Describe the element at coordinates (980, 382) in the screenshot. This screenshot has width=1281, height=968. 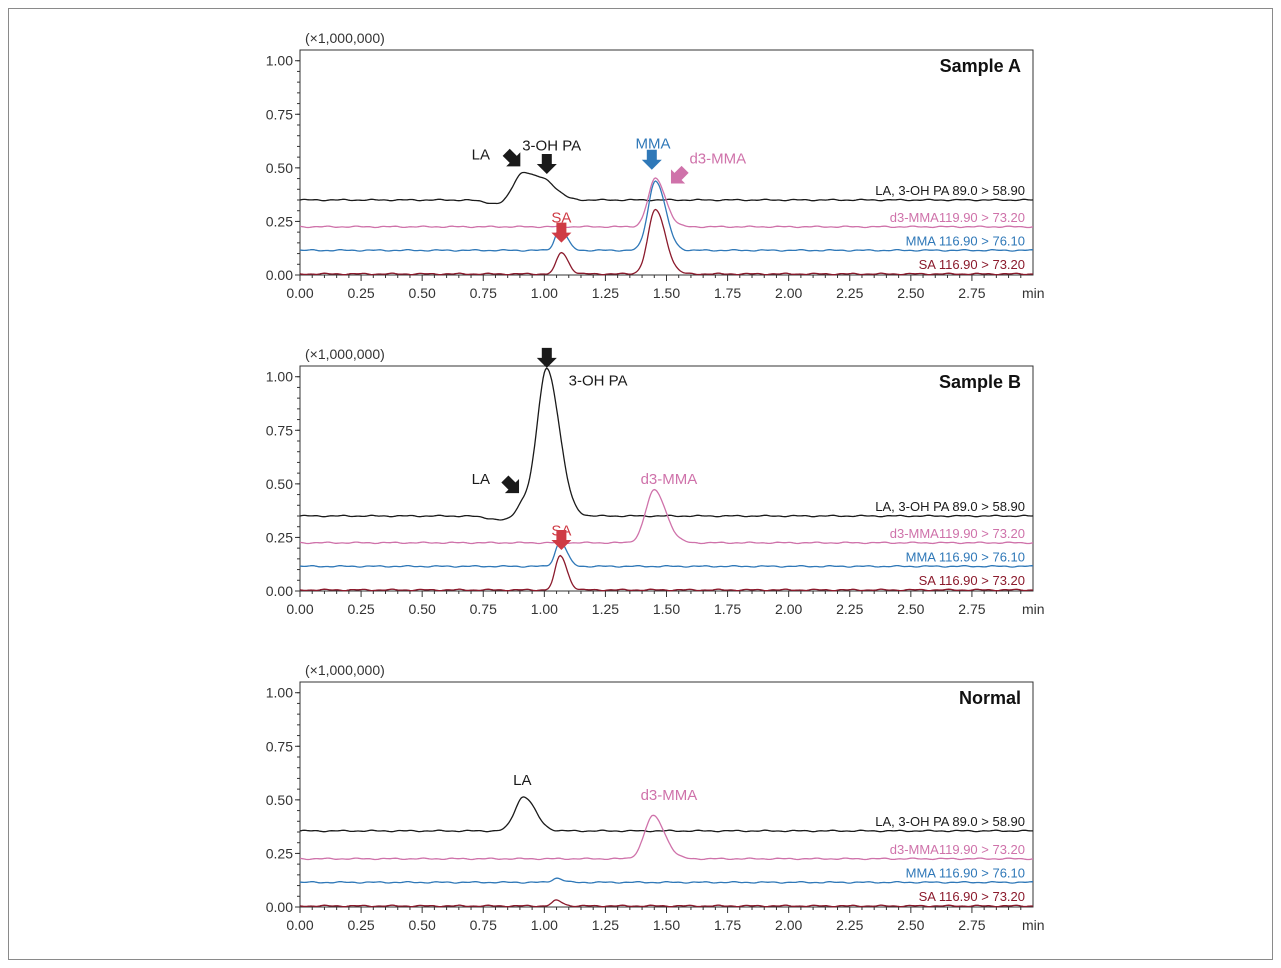
I see `panel-title: Sample B` at that location.